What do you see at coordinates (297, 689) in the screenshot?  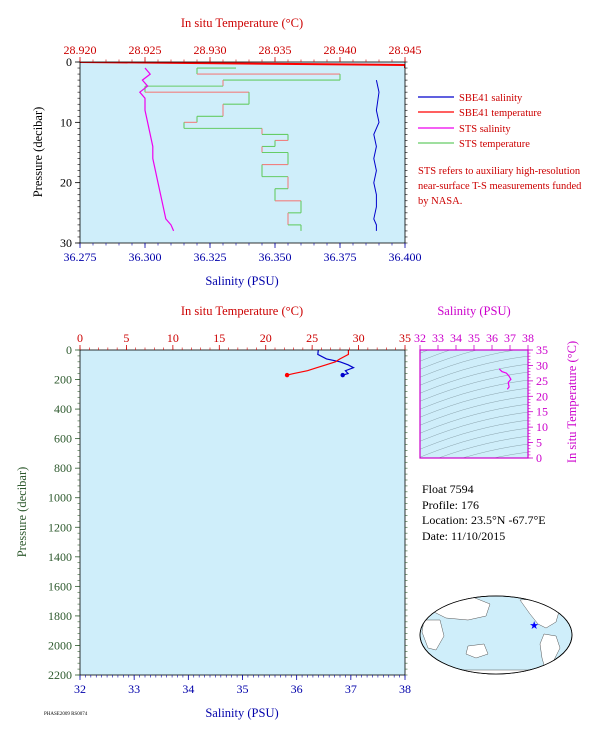 I see `full-profile-salinity-tick-label: 36` at bounding box center [297, 689].